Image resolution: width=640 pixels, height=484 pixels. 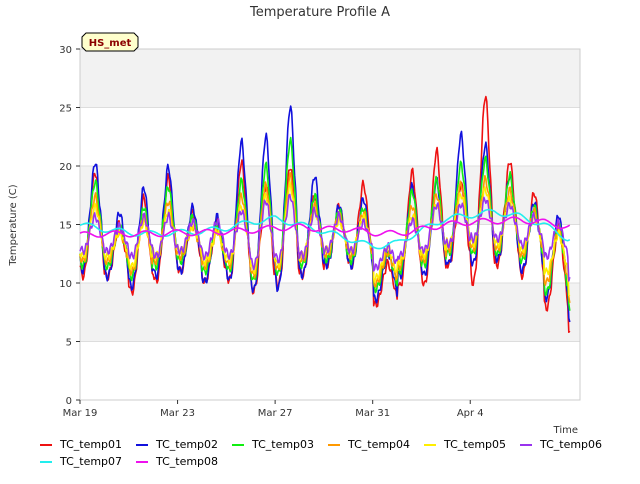 I want to click on series-line-TC_temp07, so click(x=325, y=229).